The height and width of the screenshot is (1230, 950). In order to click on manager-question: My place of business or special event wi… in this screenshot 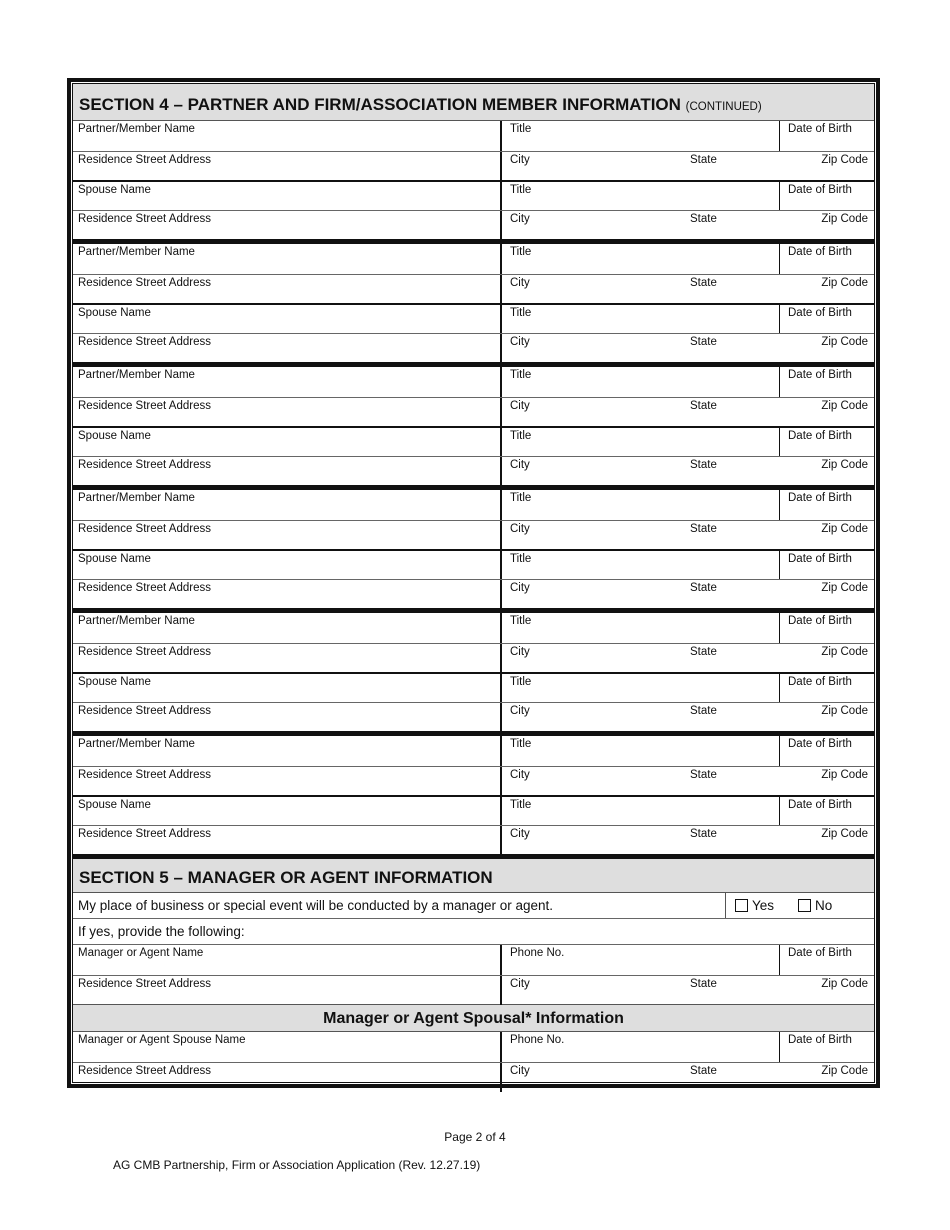, I will do `click(316, 905)`.